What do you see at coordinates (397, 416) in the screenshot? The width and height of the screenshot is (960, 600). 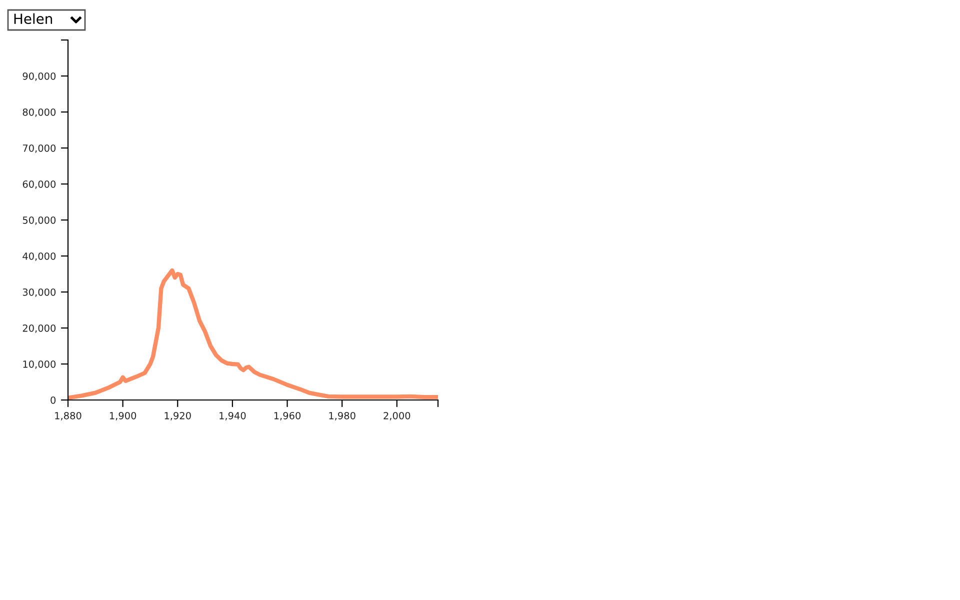 I see `x-tick-label: 2,000` at bounding box center [397, 416].